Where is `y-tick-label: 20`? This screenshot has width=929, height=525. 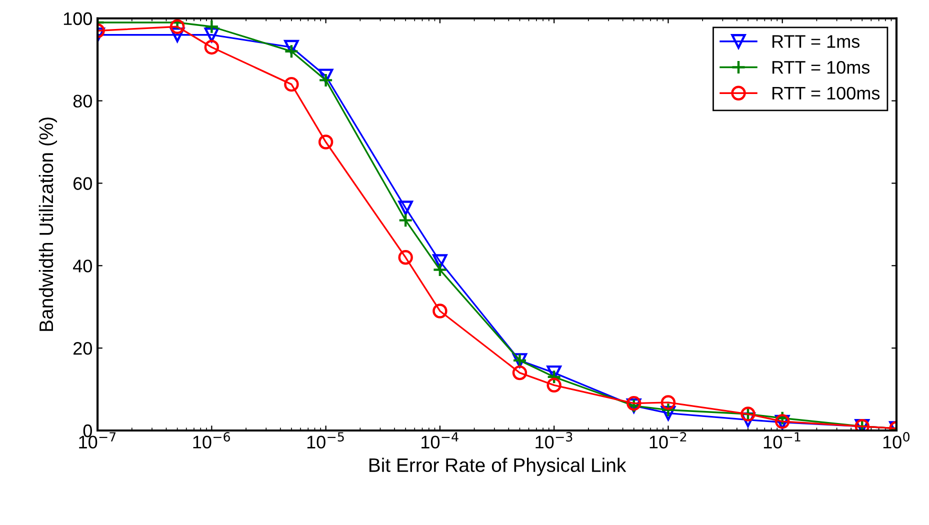 y-tick-label: 20 is located at coordinates (83, 348).